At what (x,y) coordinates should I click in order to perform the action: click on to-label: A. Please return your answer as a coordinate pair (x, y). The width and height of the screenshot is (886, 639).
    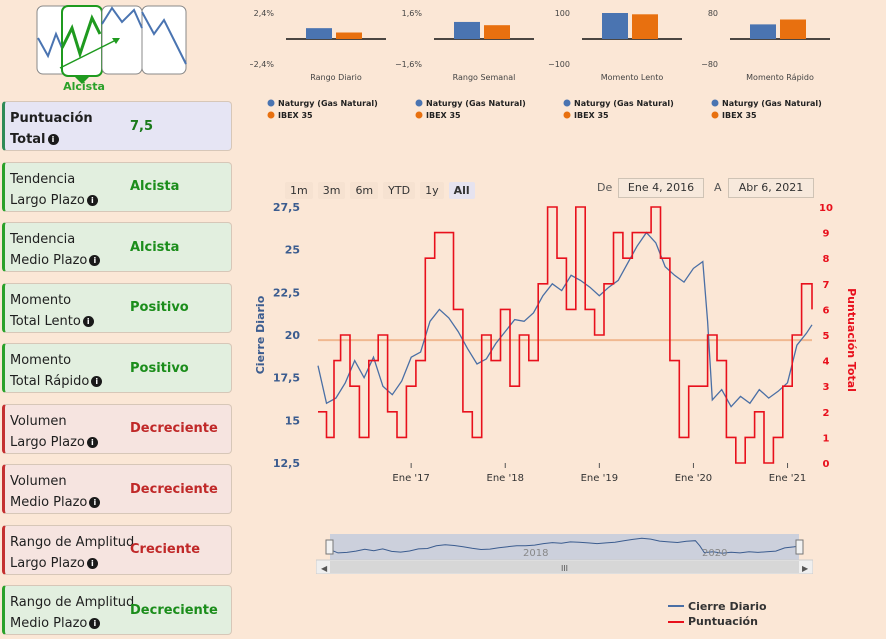
    Looking at the image, I should click on (718, 187).